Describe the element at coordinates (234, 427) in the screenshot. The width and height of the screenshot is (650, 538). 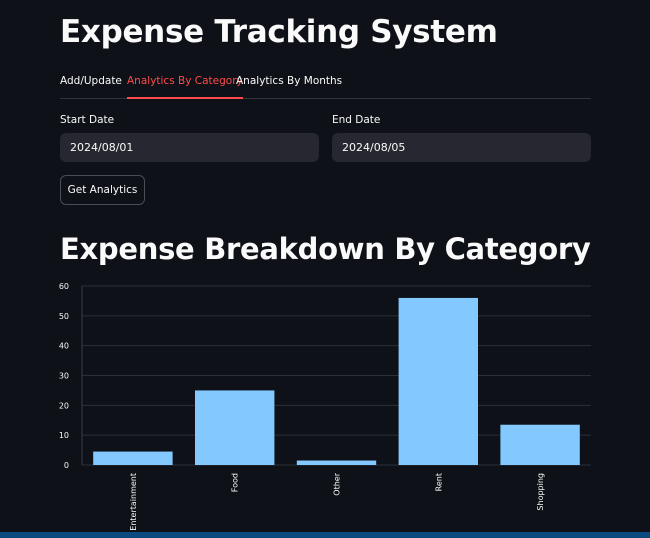
I see `bar-food` at that location.